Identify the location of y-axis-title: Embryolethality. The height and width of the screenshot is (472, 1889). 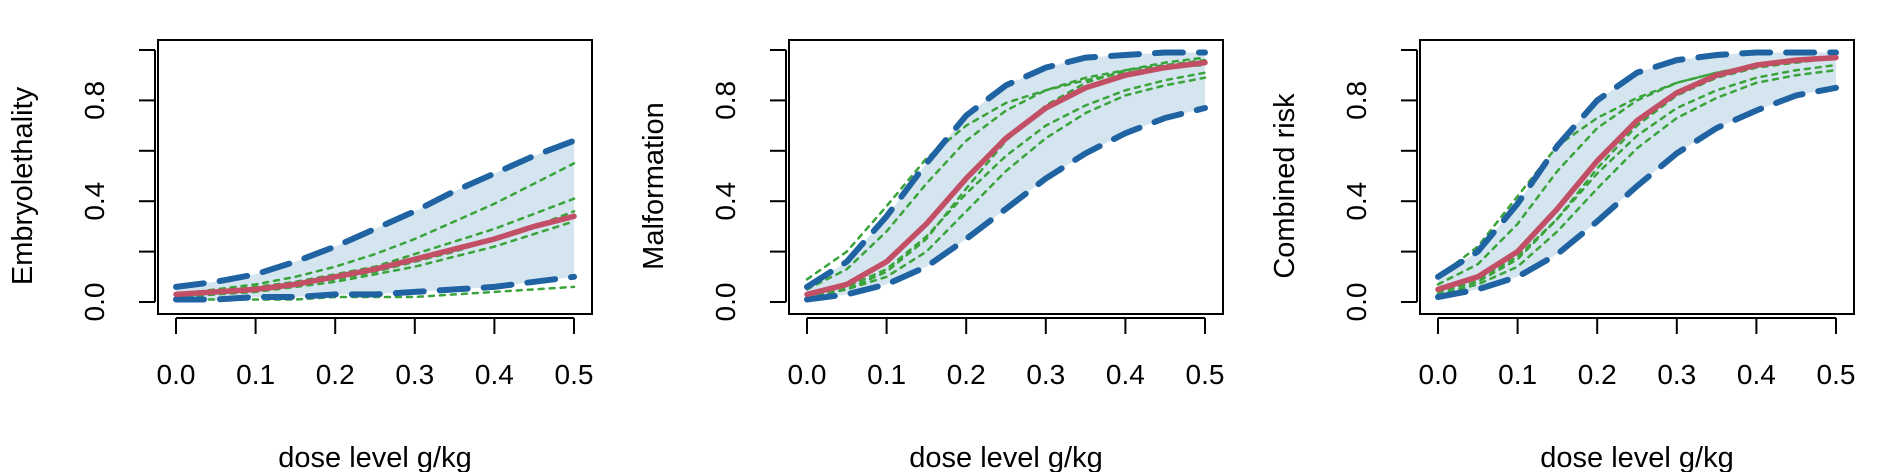
(23, 185).